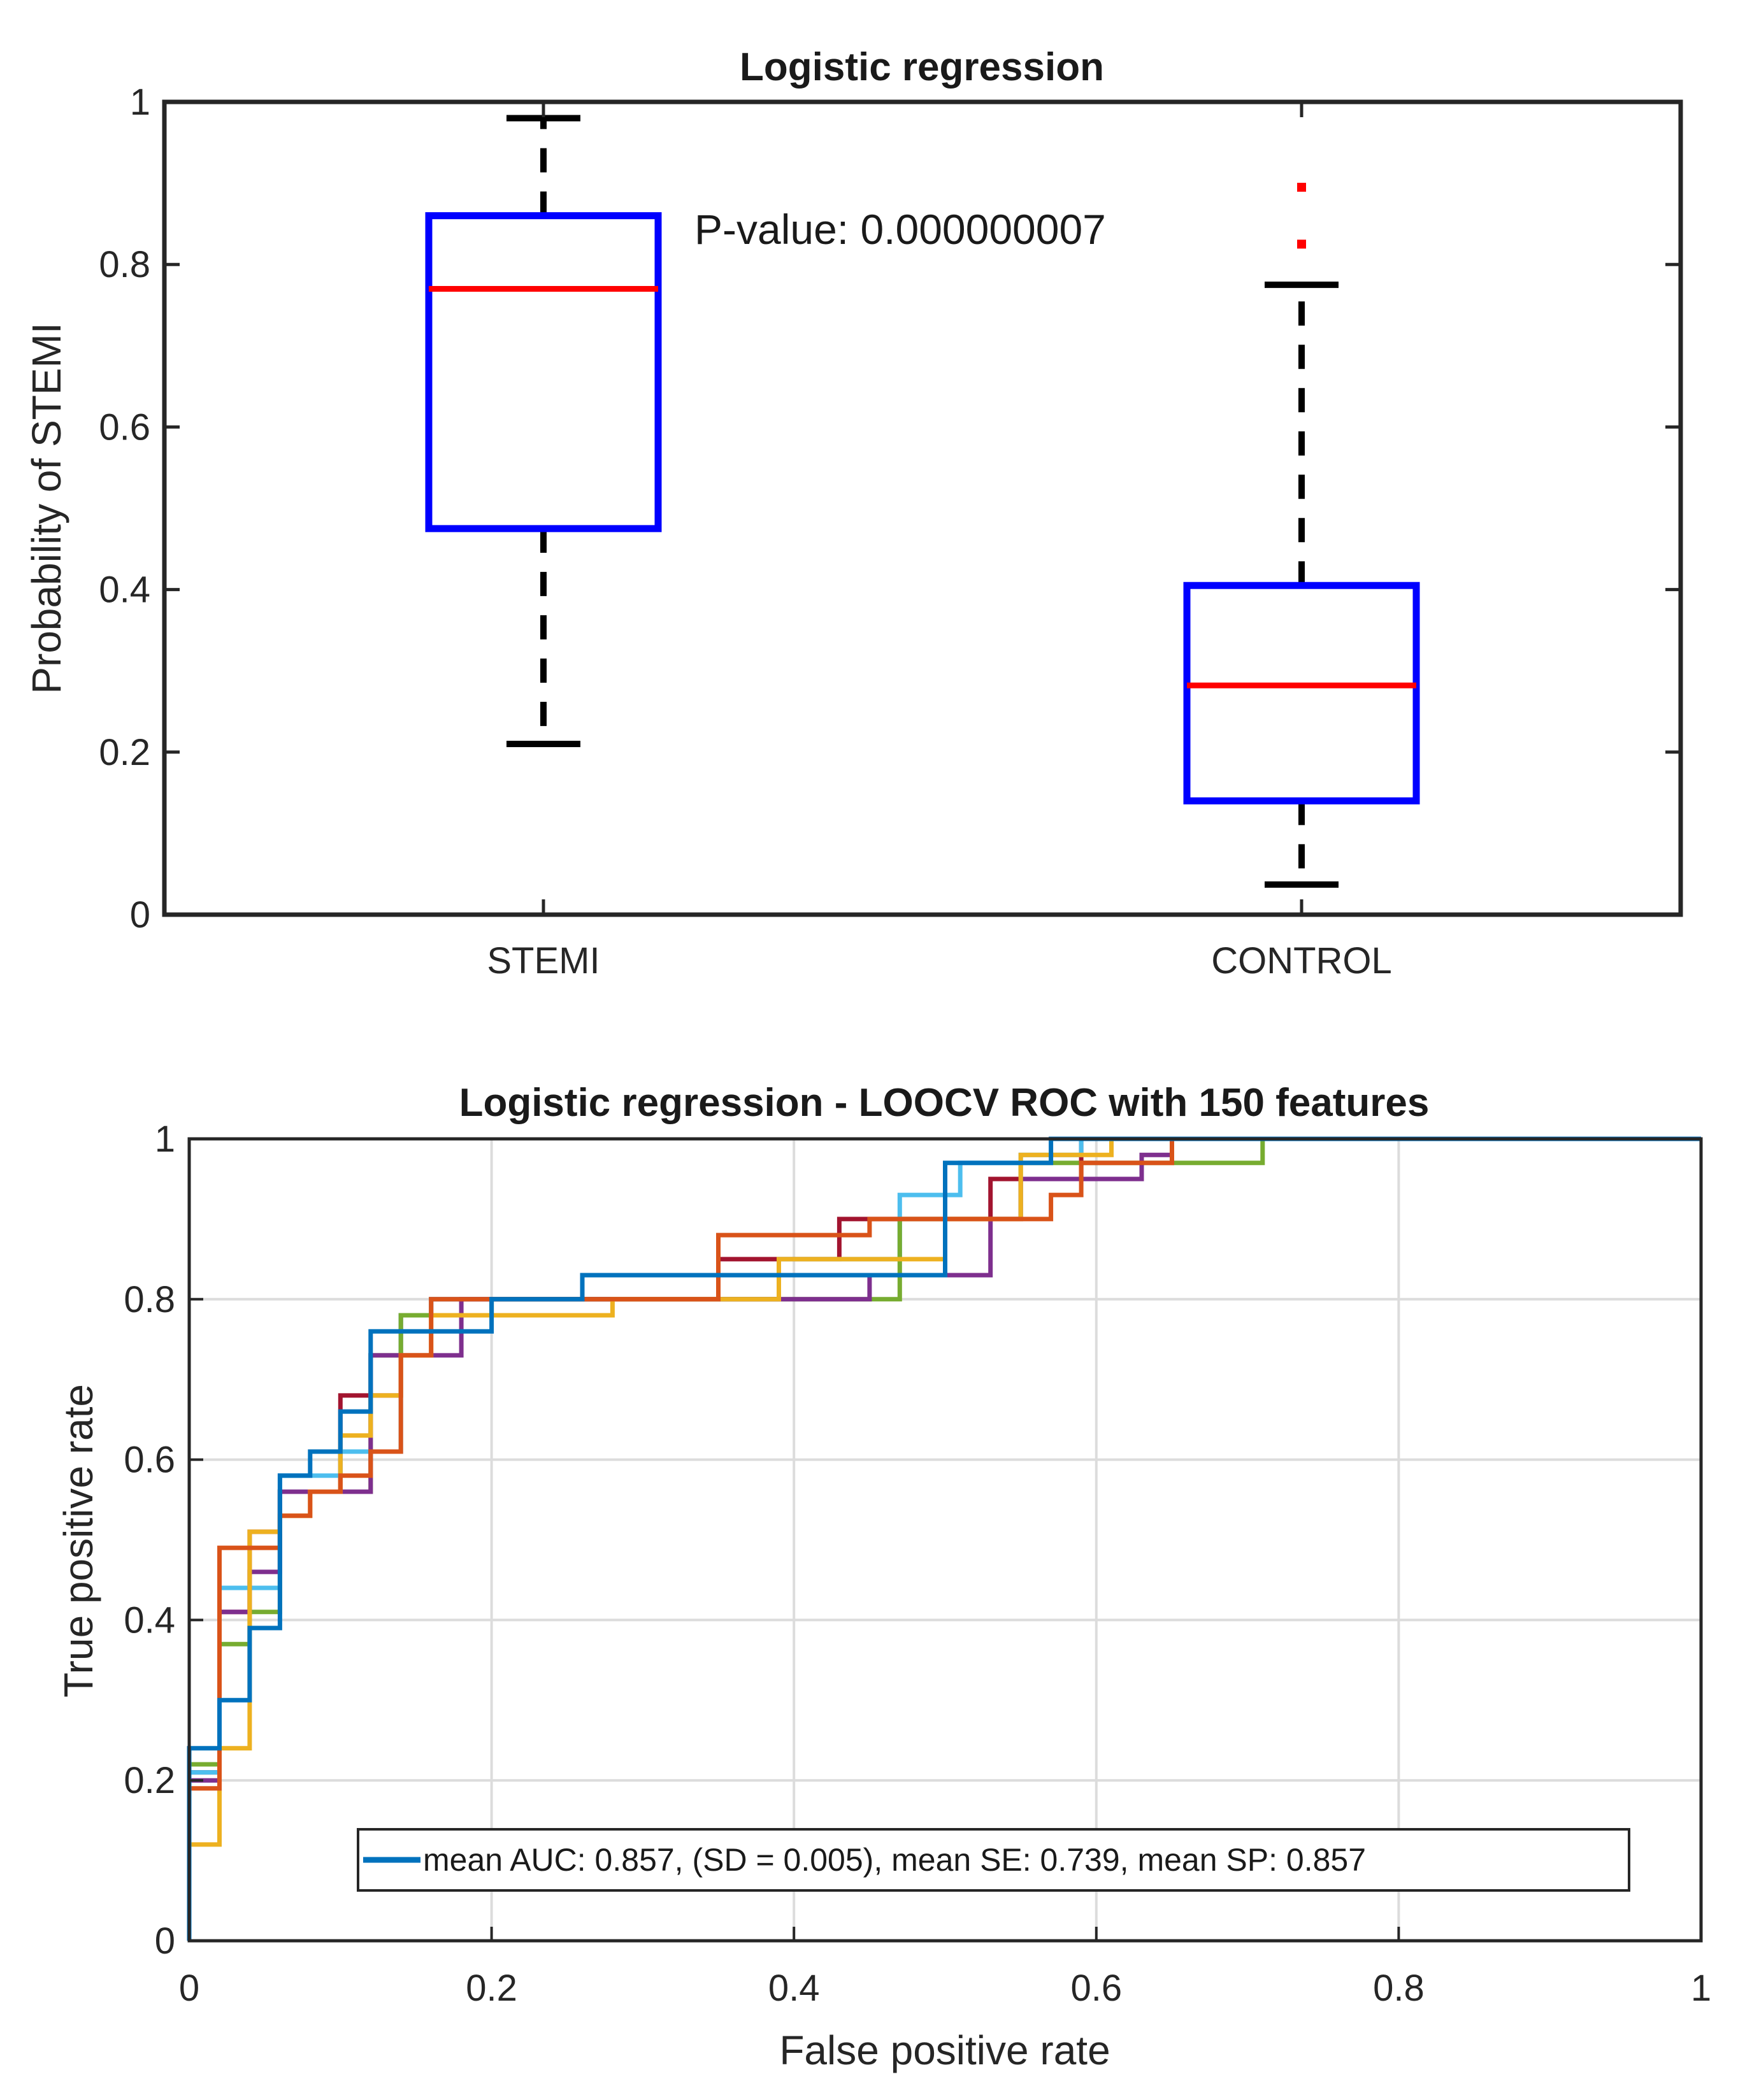  What do you see at coordinates (189, 1988) in the screenshot?
I see `roc-x-tick-label: 0` at bounding box center [189, 1988].